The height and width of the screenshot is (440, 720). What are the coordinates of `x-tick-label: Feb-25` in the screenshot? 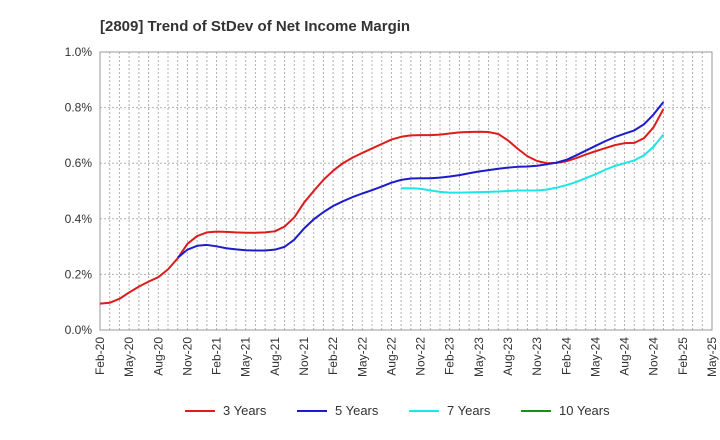 It's located at (683, 356).